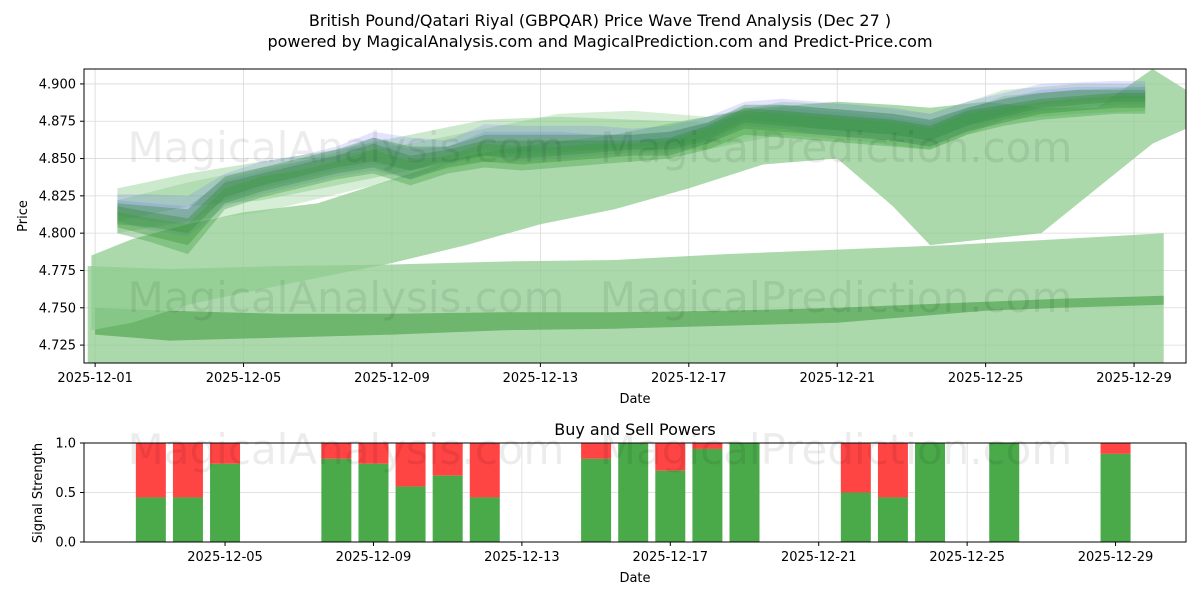 This screenshot has width=1200, height=600. I want to click on price-y-tick-label: 4.850, so click(57, 159).